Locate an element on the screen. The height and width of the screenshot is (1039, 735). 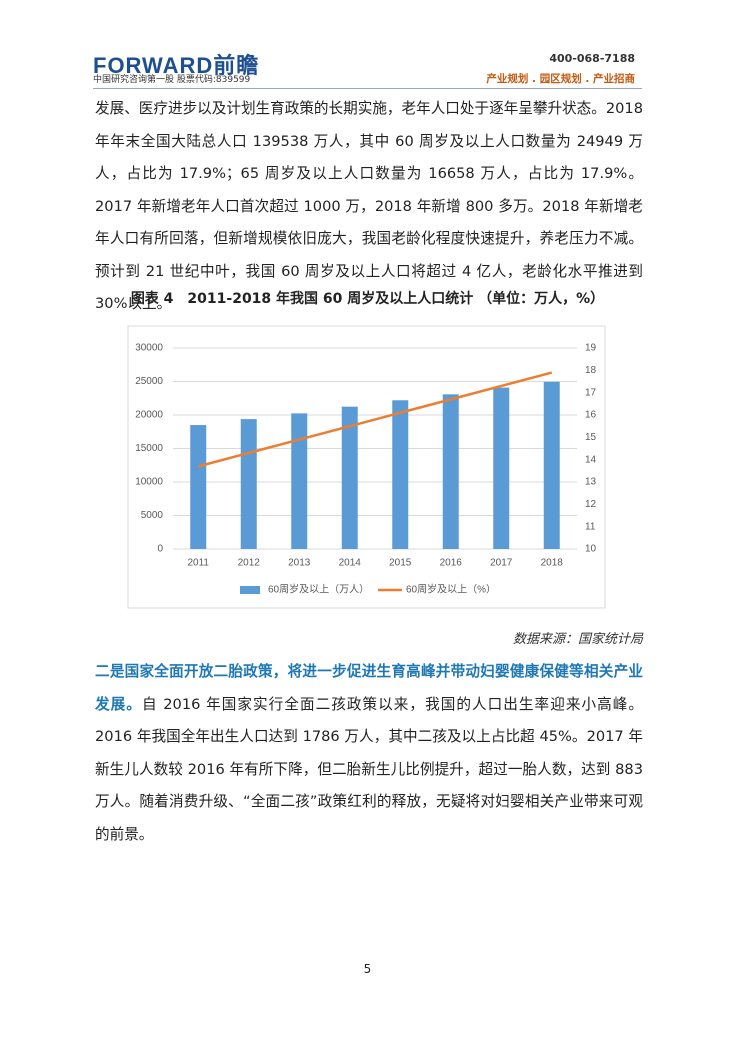
page-number: 5 is located at coordinates (367, 969).